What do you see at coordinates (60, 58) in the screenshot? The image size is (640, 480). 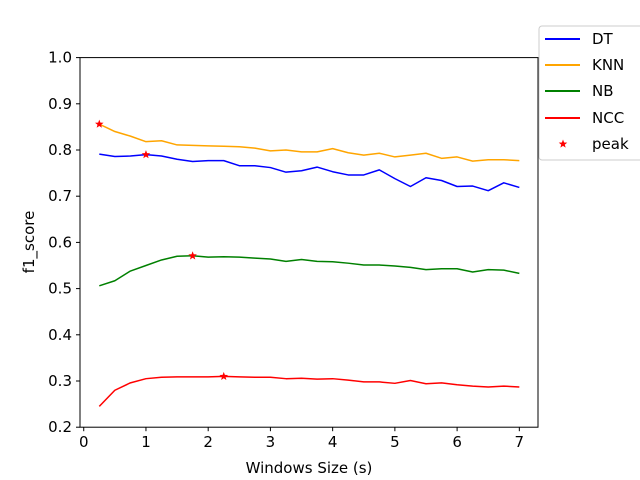 I see `y-tick-label: 1.0` at bounding box center [60, 58].